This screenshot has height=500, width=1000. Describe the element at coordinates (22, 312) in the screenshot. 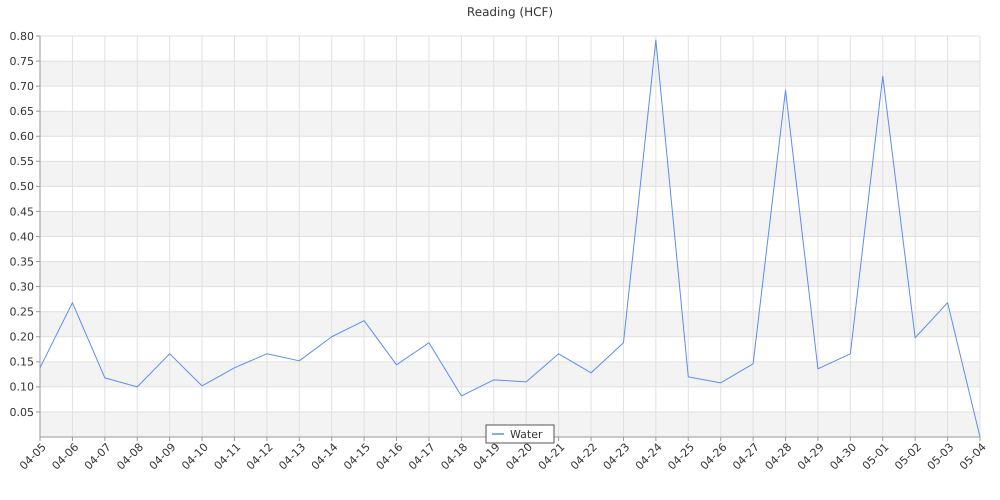

I see `y-tick-label: 0.25` at that location.